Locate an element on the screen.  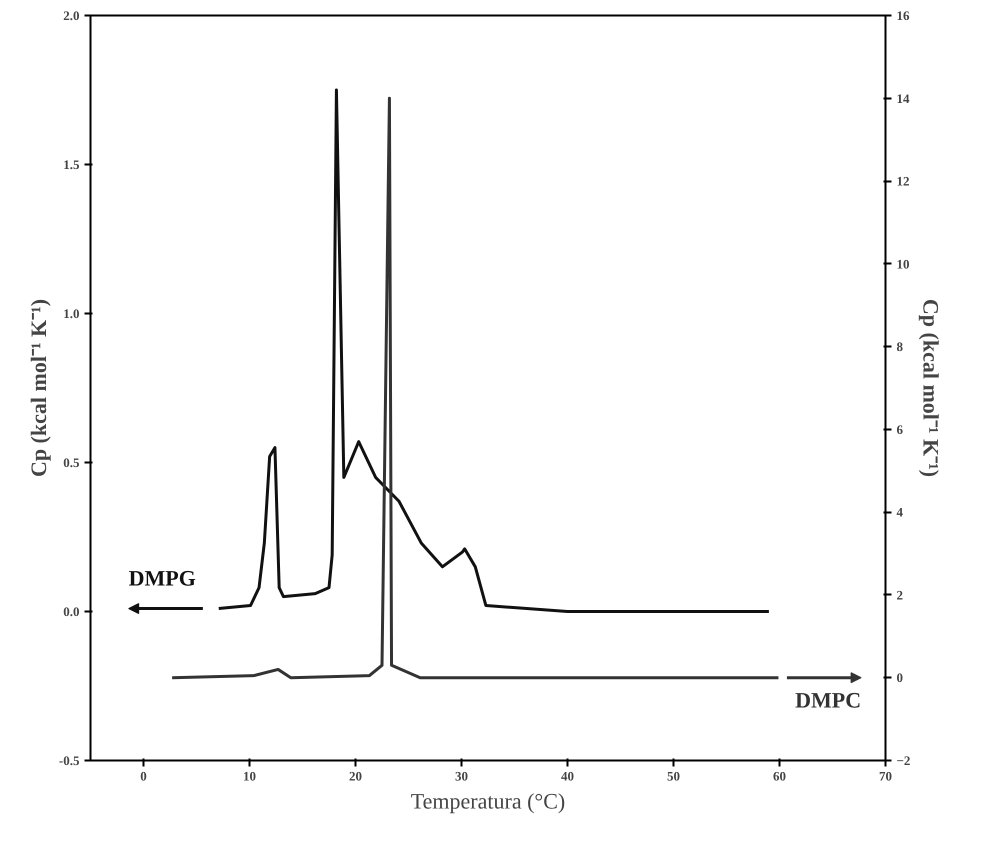
x-tick-label: 10 is located at coordinates (249, 776).